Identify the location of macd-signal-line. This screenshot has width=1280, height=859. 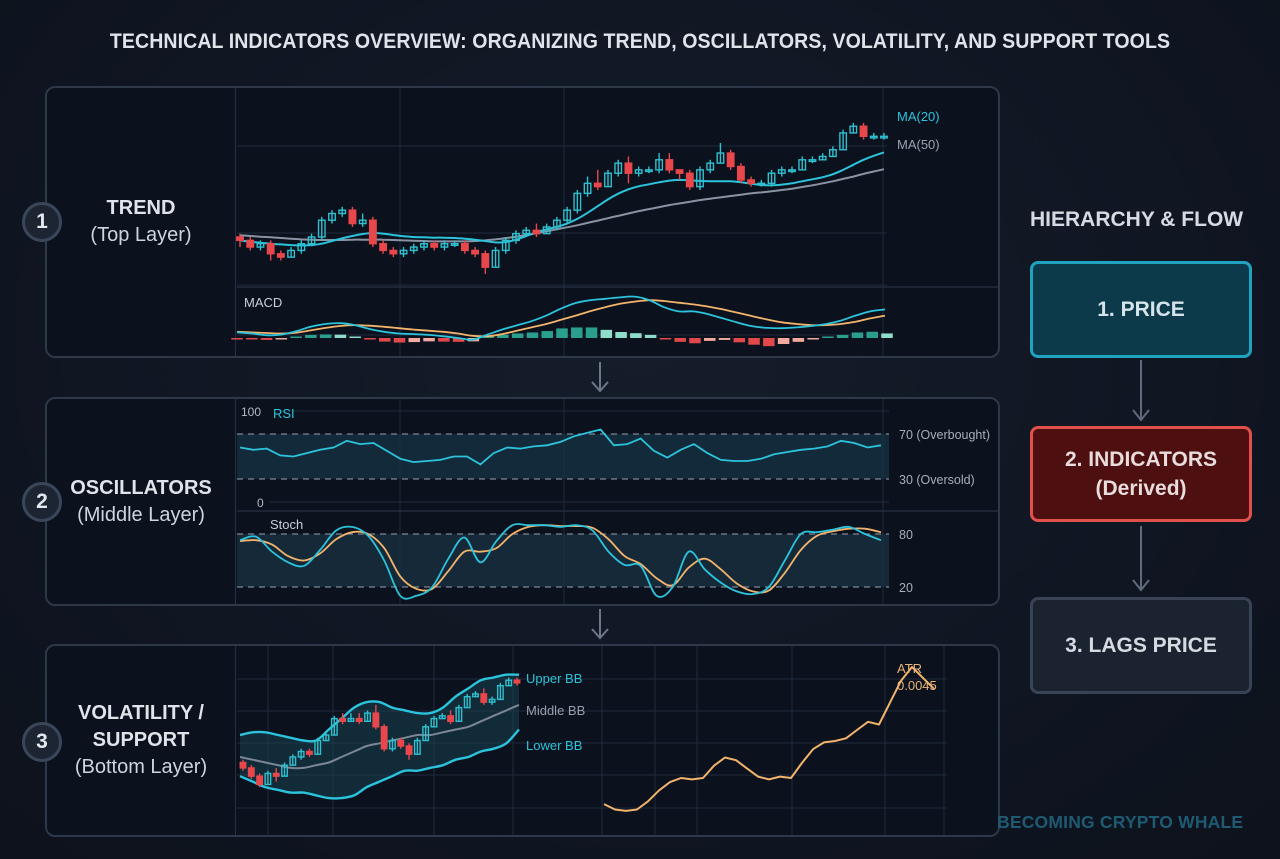
(561, 318).